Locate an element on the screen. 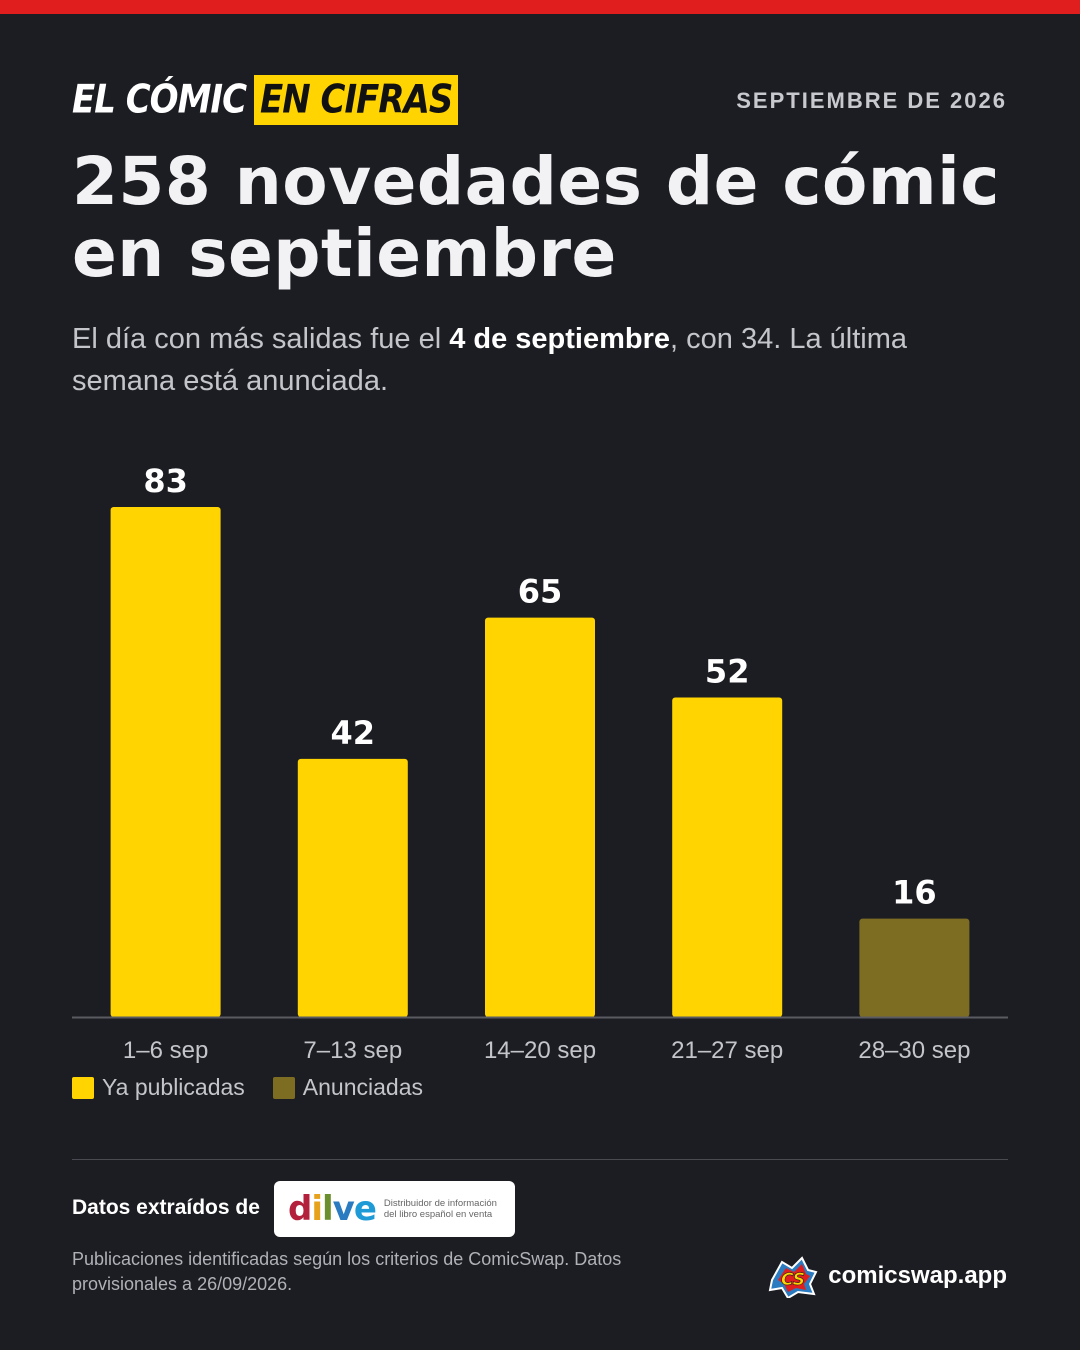 This screenshot has width=1080, height=1350. bar-value-label: 42 is located at coordinates (353, 733).